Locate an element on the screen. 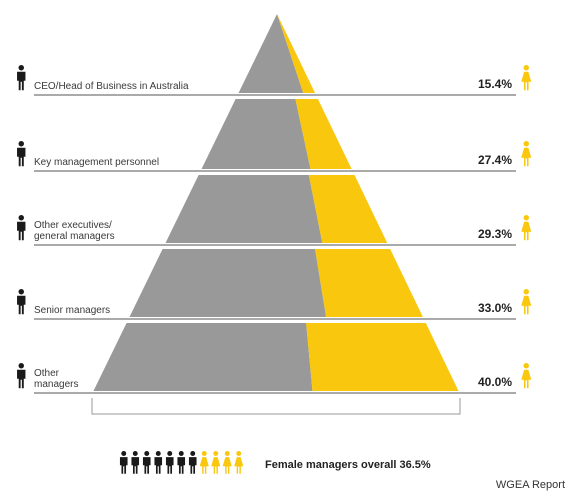  tier-label: Senior managers is located at coordinates (72, 310).